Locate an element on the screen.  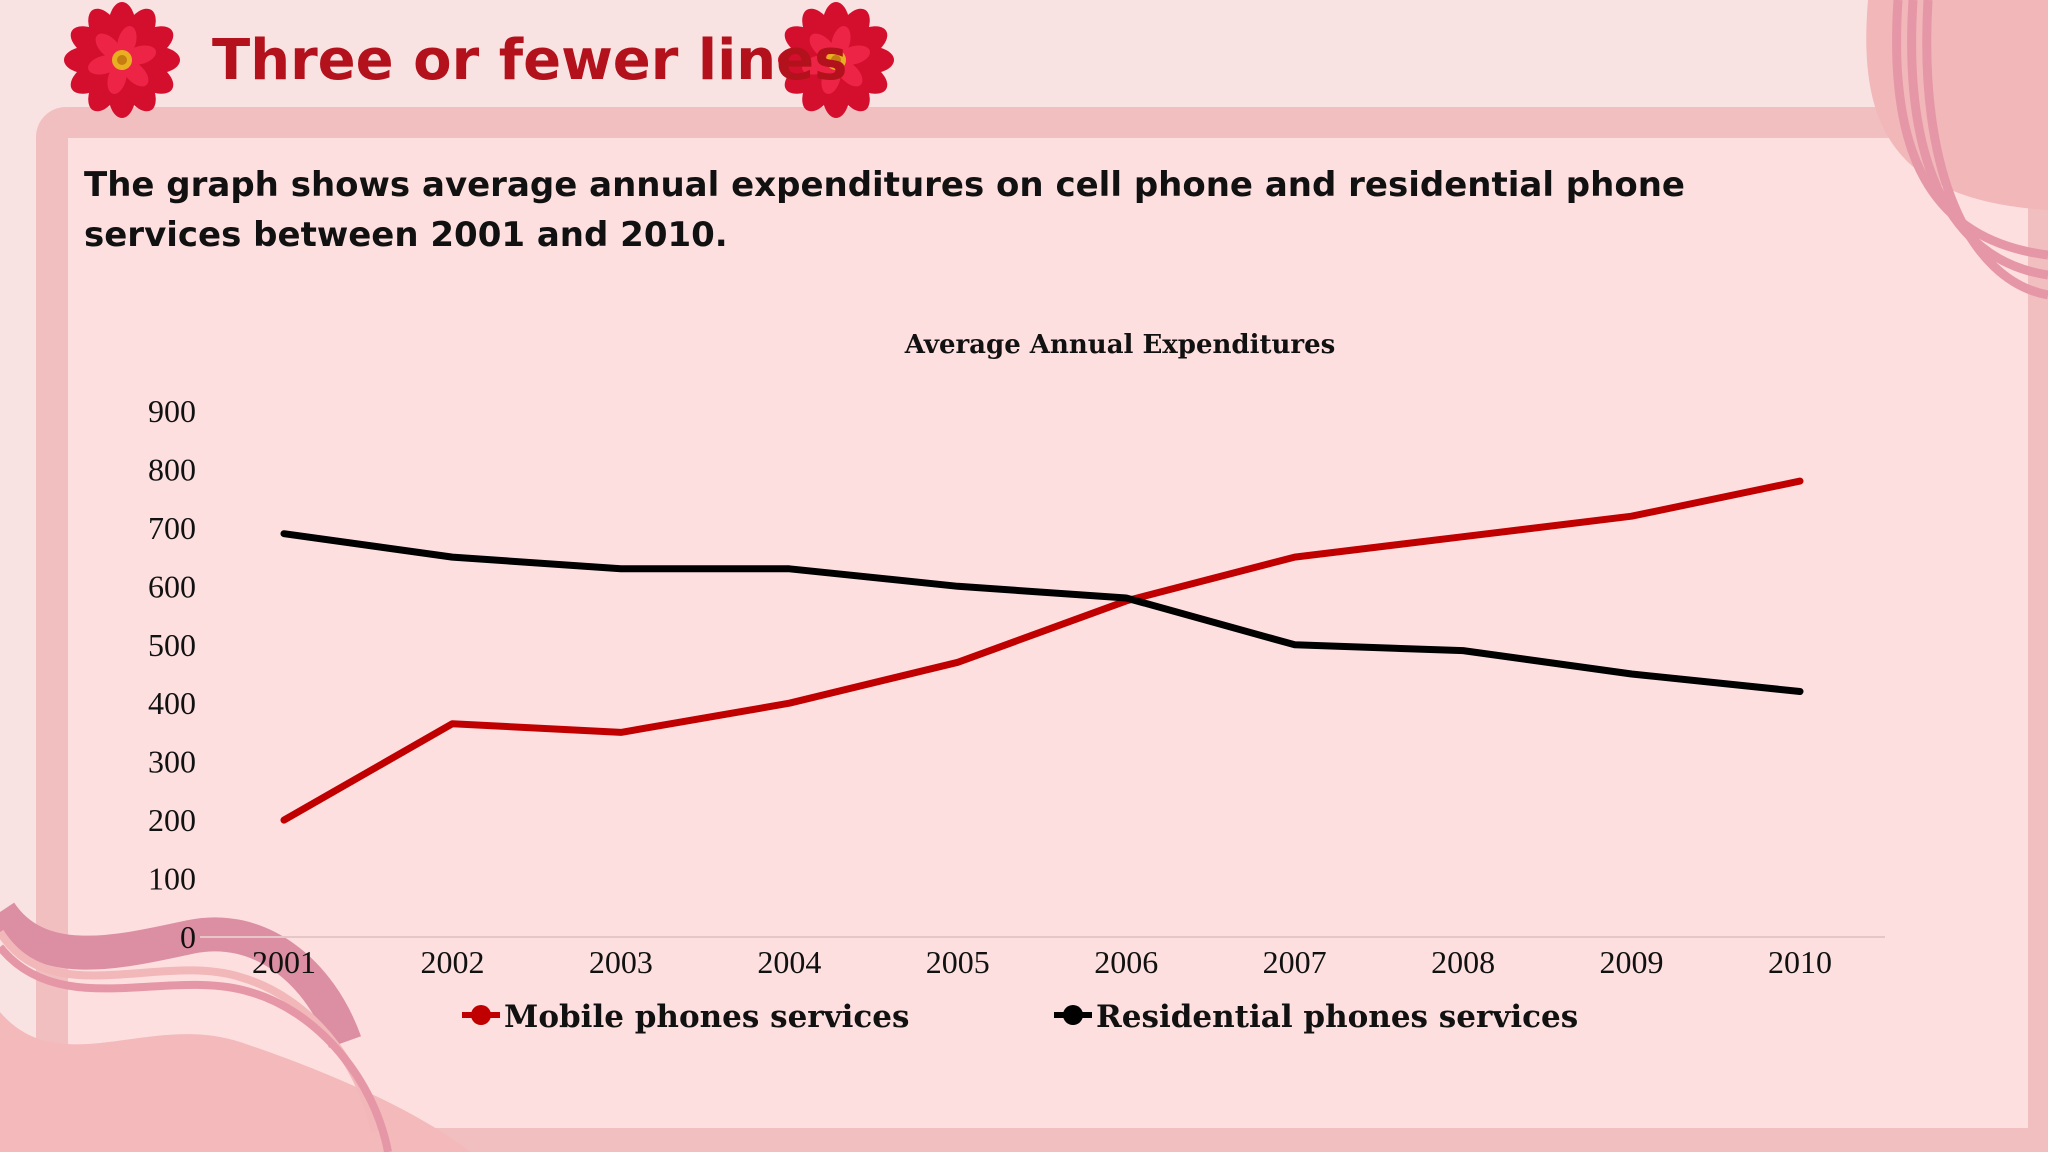
y-axis-ticks: 0 100 200 300 400 500 600 700 800 900 is located at coordinates (172, 674).